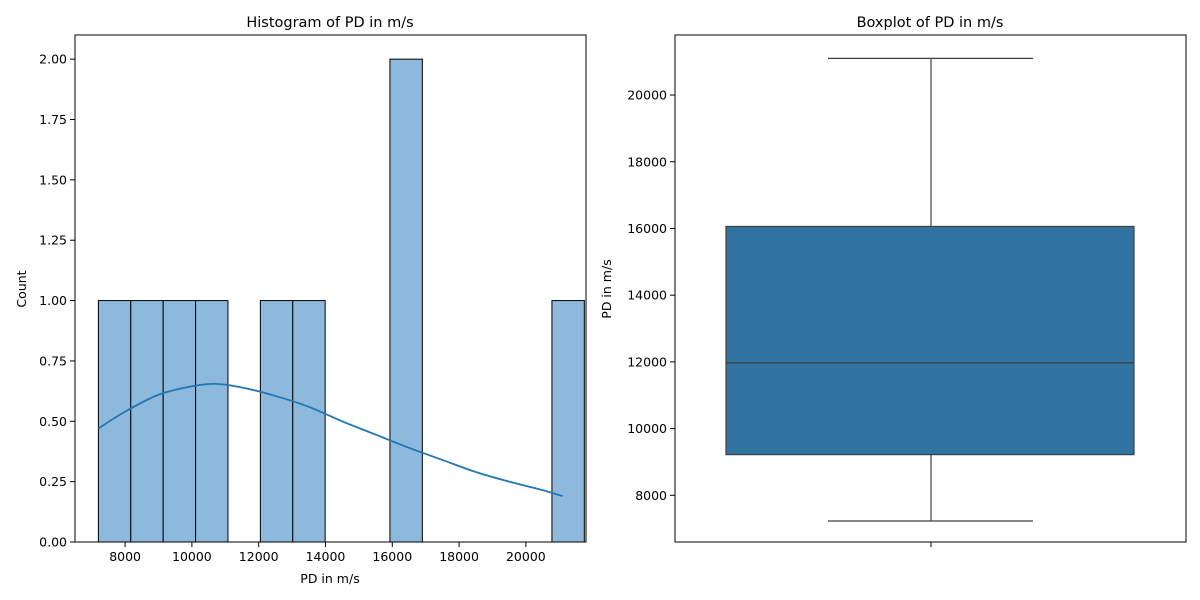 Image resolution: width=1200 pixels, height=600 pixels. I want to click on y-tick-label: 1.50, so click(53, 179).